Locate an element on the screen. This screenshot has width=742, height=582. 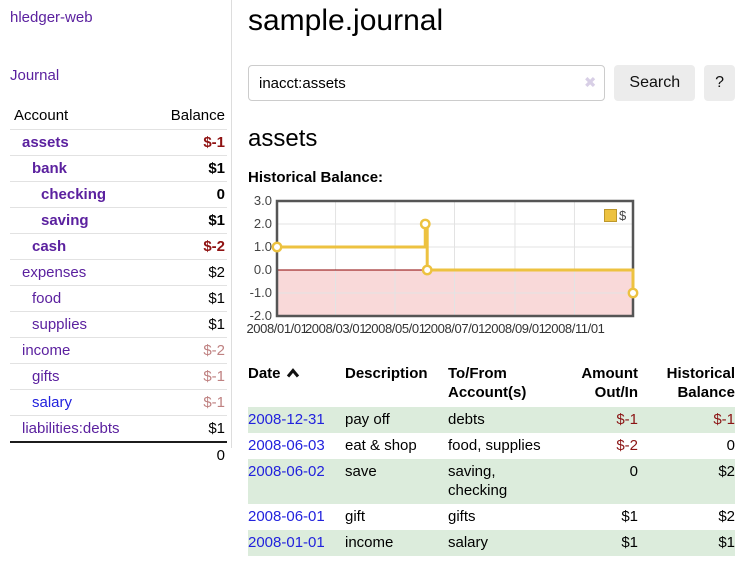
x-axis-tick-label: 2008/07/01 is located at coordinates (454, 328).